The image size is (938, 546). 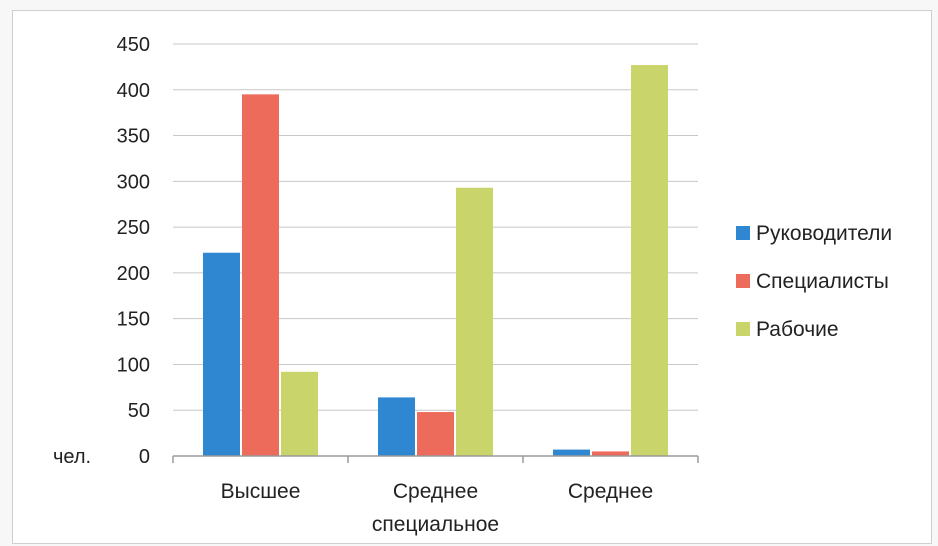 I want to click on y-tick-label: 250, so click(x=133, y=228).